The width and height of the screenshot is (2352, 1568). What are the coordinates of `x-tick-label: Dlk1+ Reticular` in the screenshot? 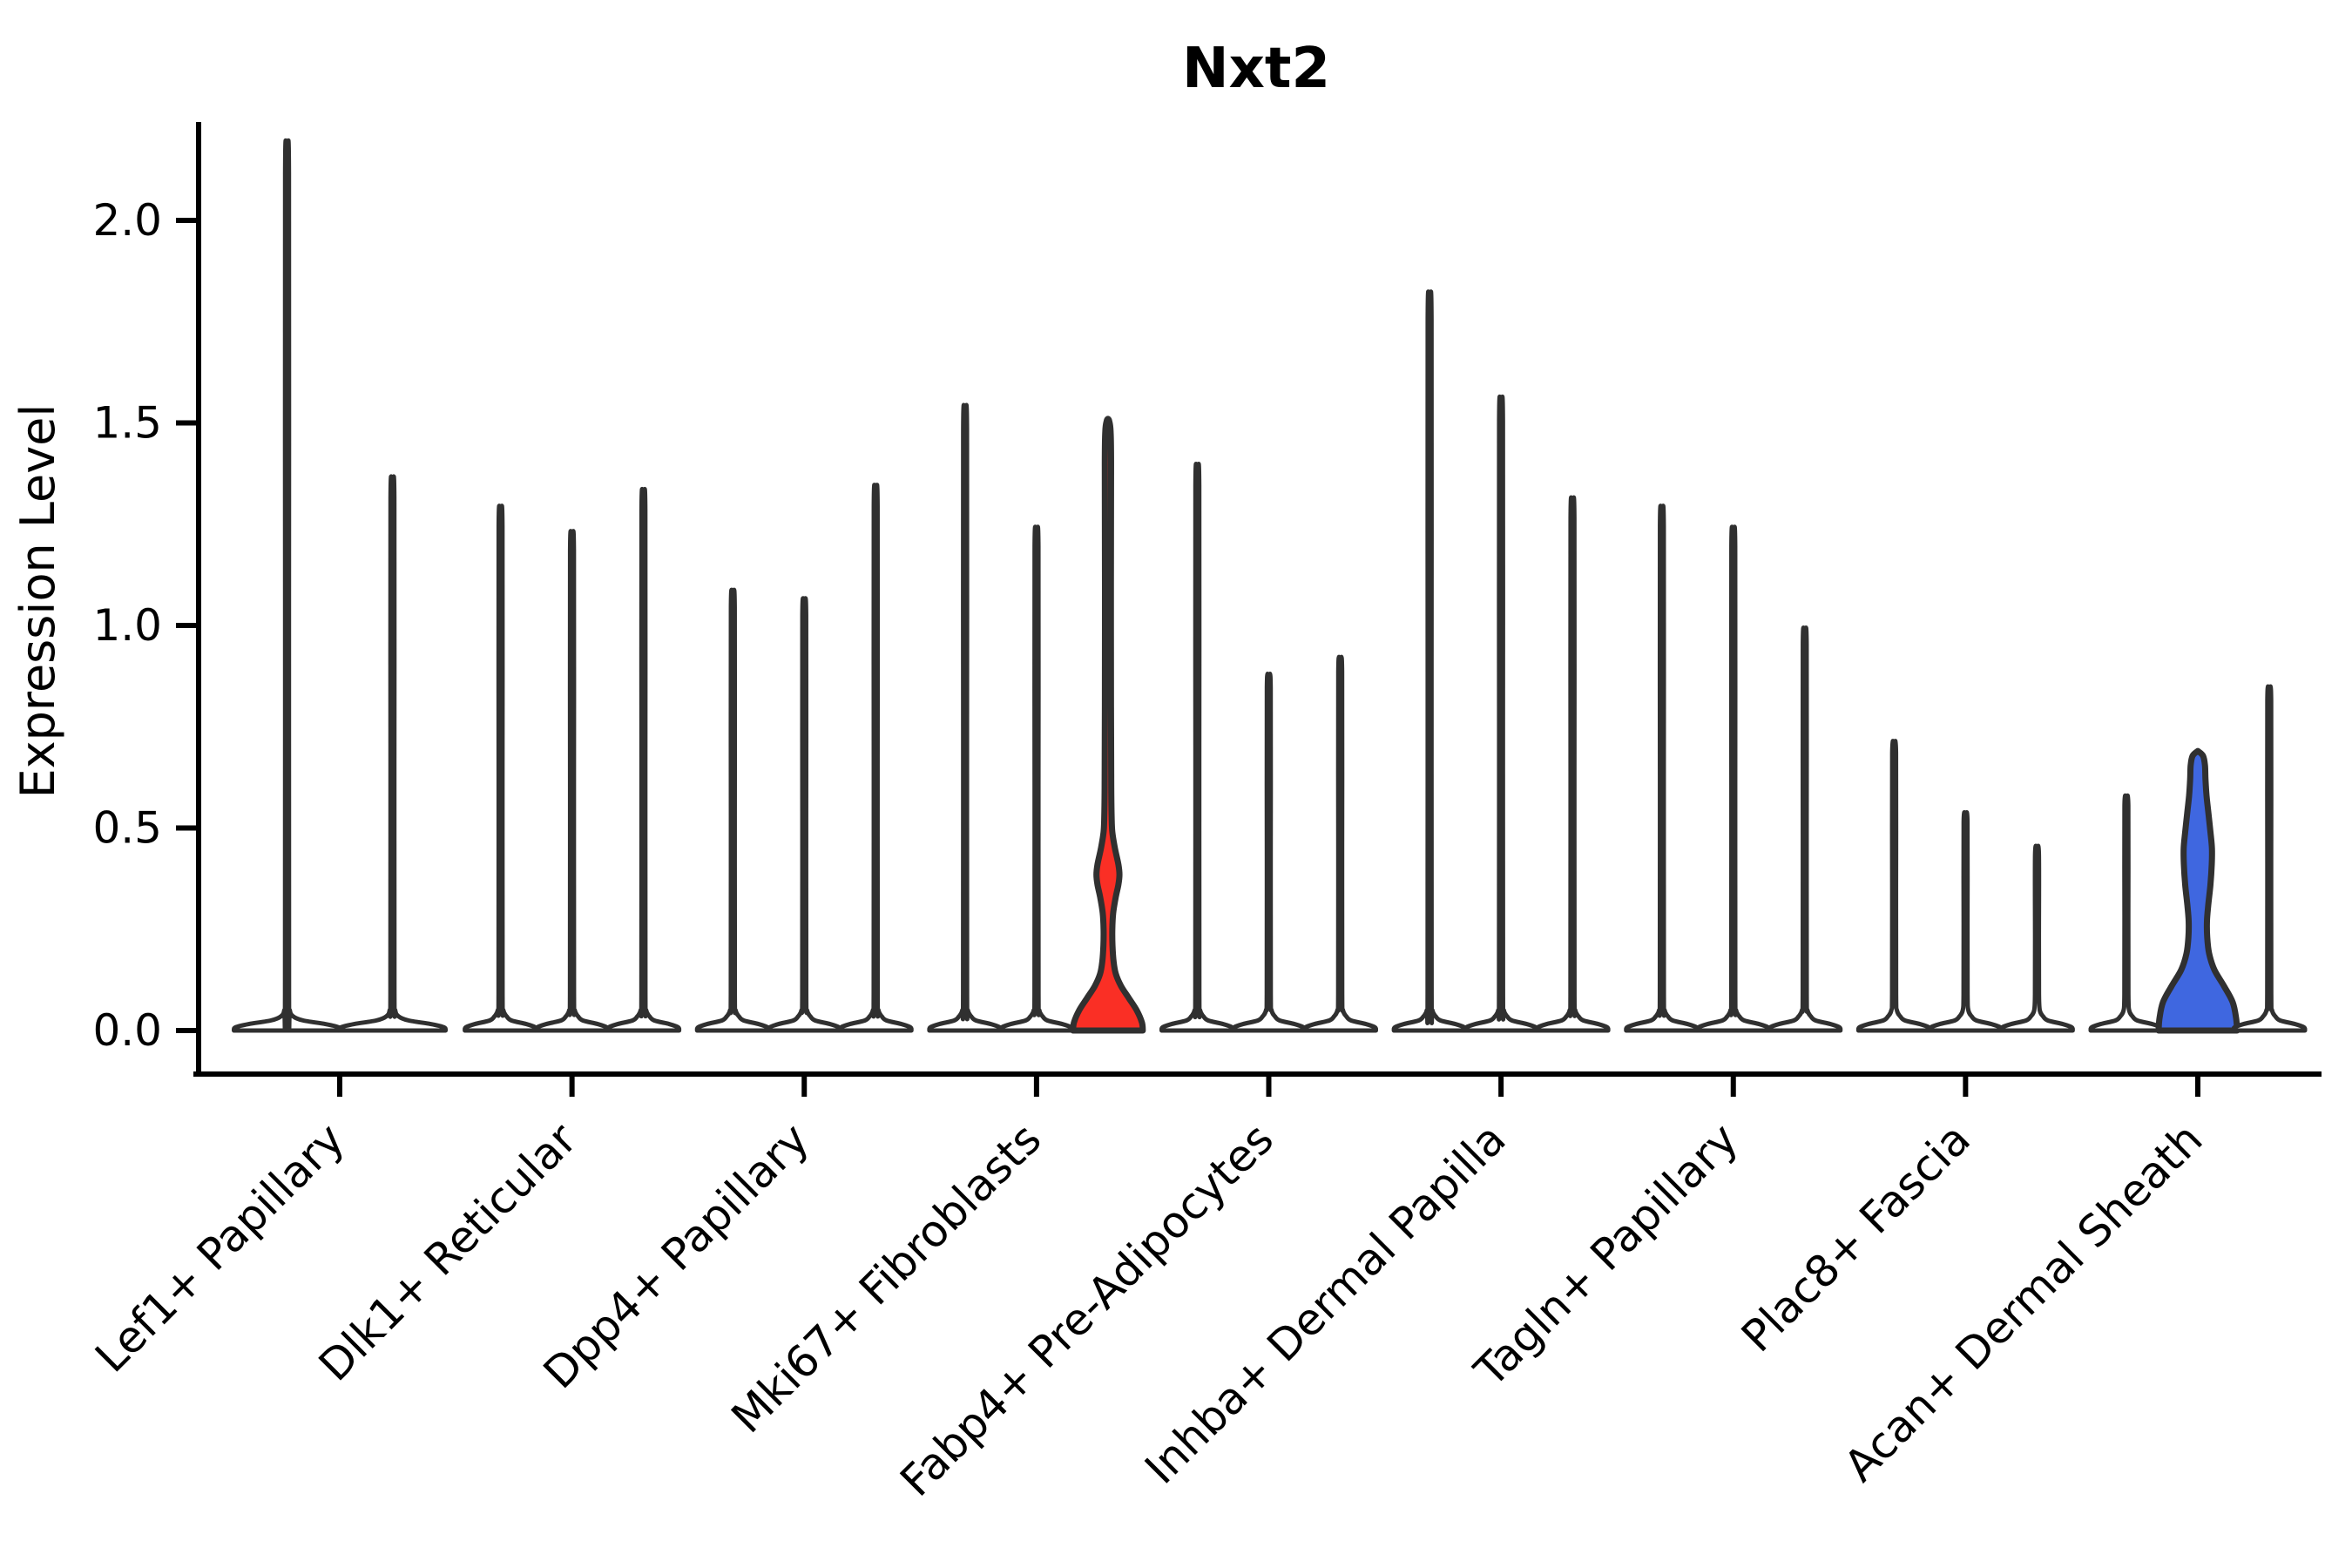 It's located at (447, 1251).